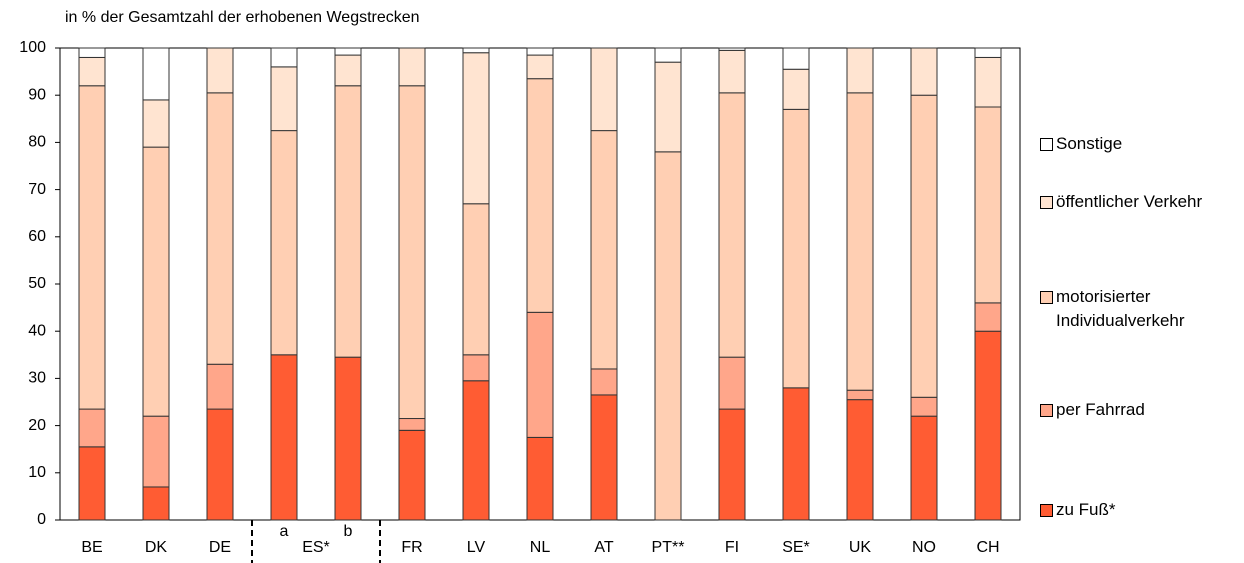 Image resolution: width=1244 pixels, height=563 pixels. What do you see at coordinates (796, 547) in the screenshot?
I see `x-tick-label: SE*` at bounding box center [796, 547].